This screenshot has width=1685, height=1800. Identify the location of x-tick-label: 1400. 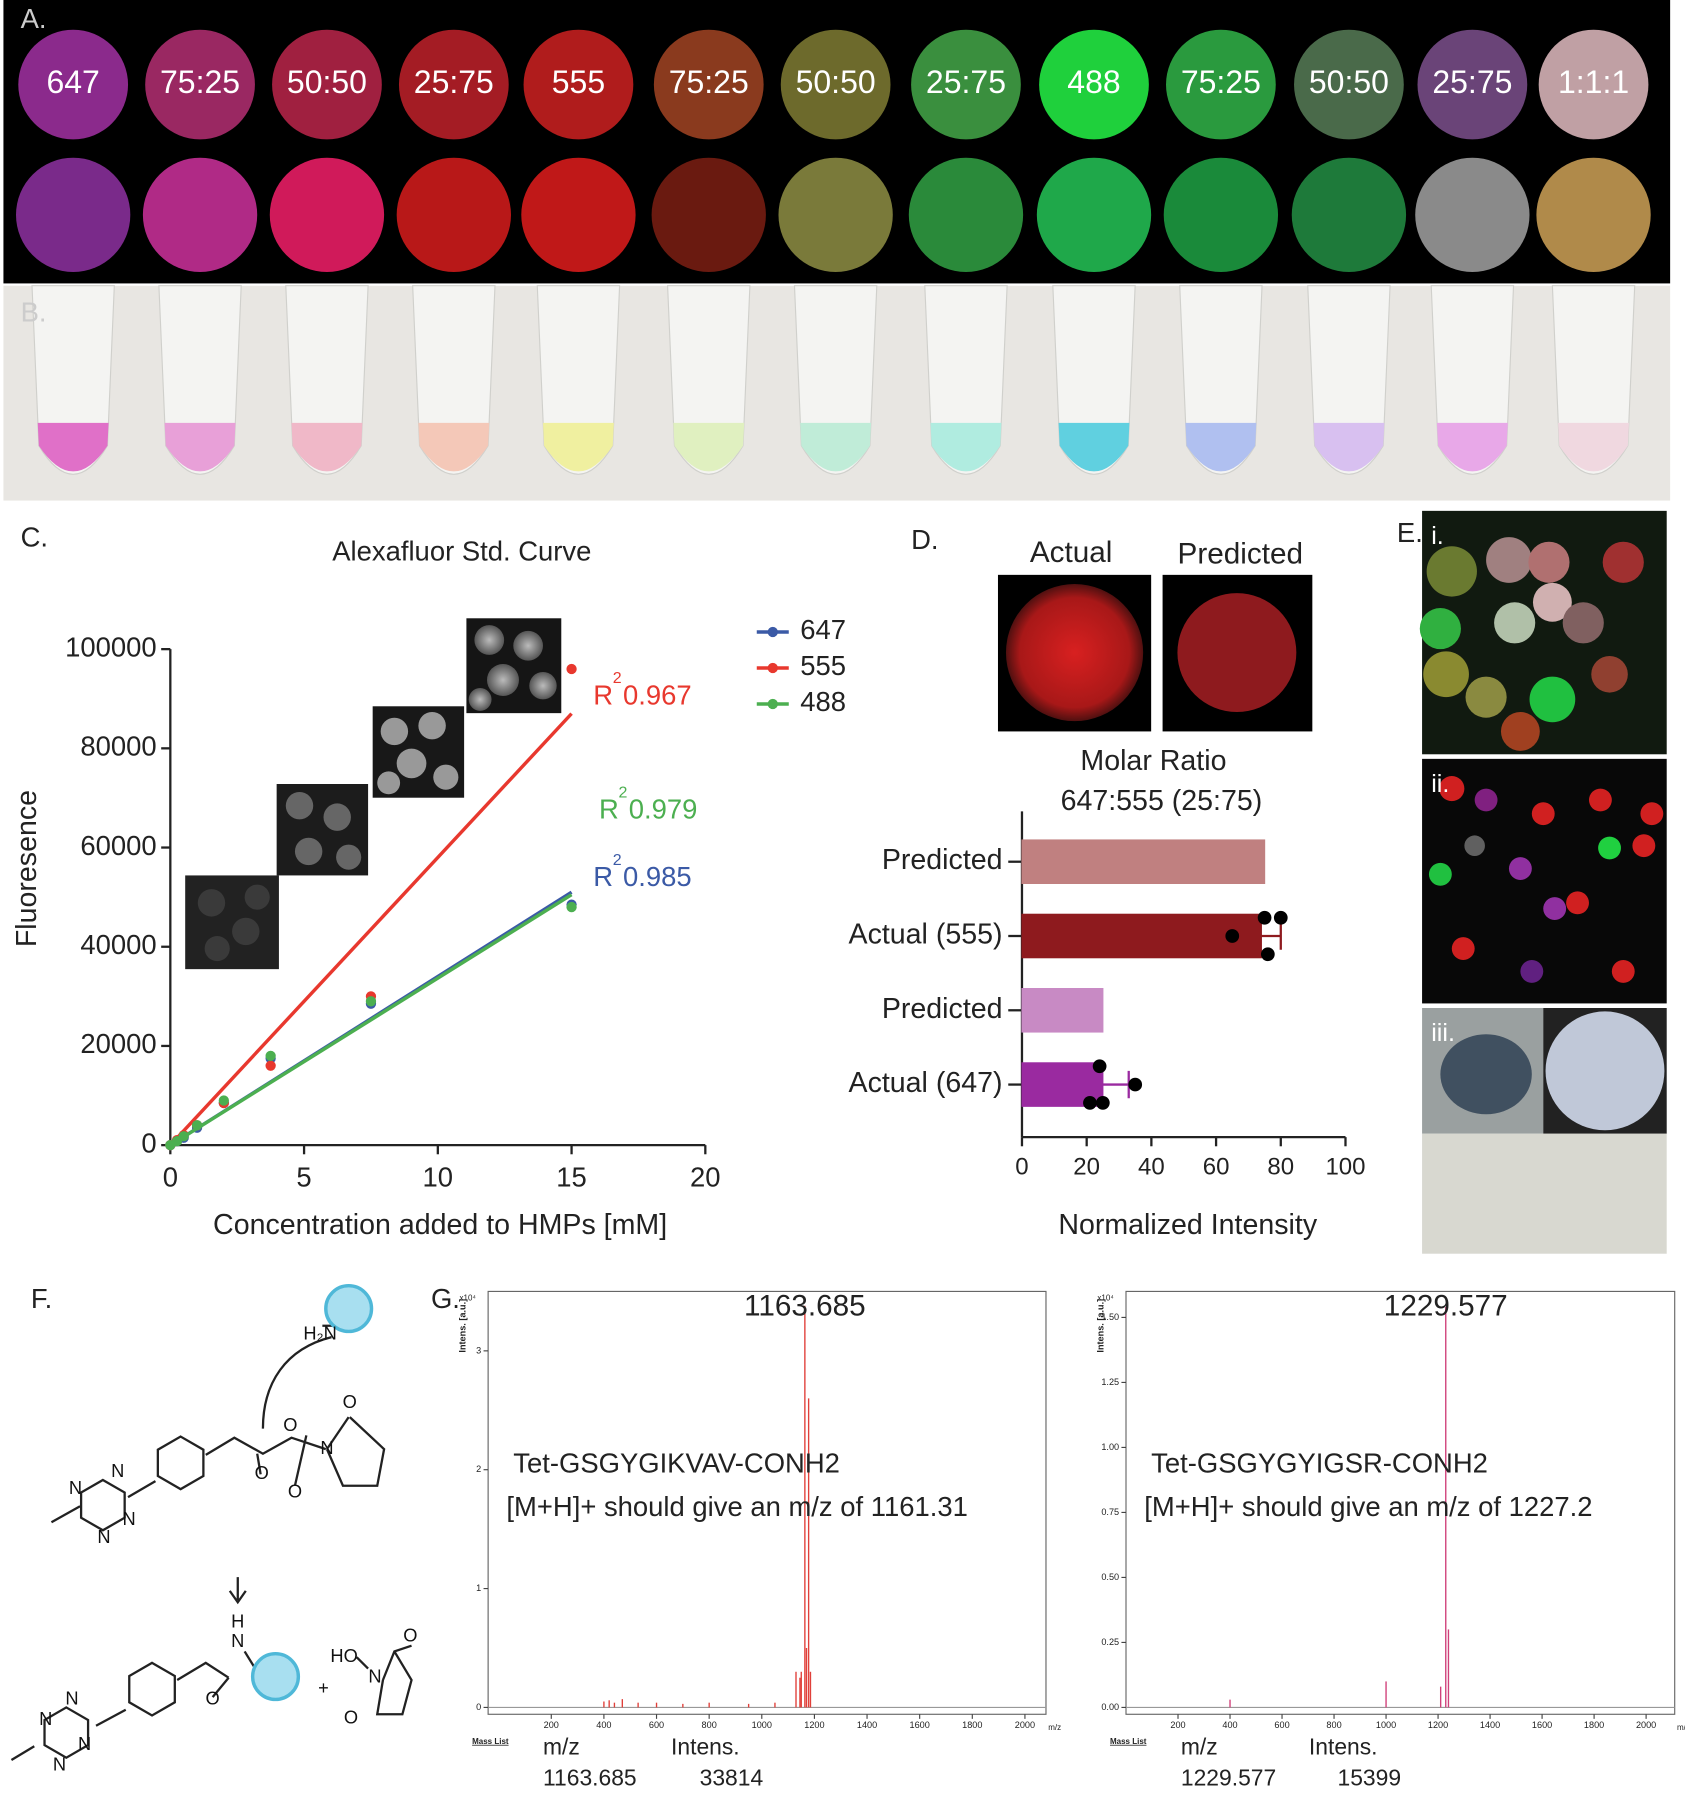
(867, 1725).